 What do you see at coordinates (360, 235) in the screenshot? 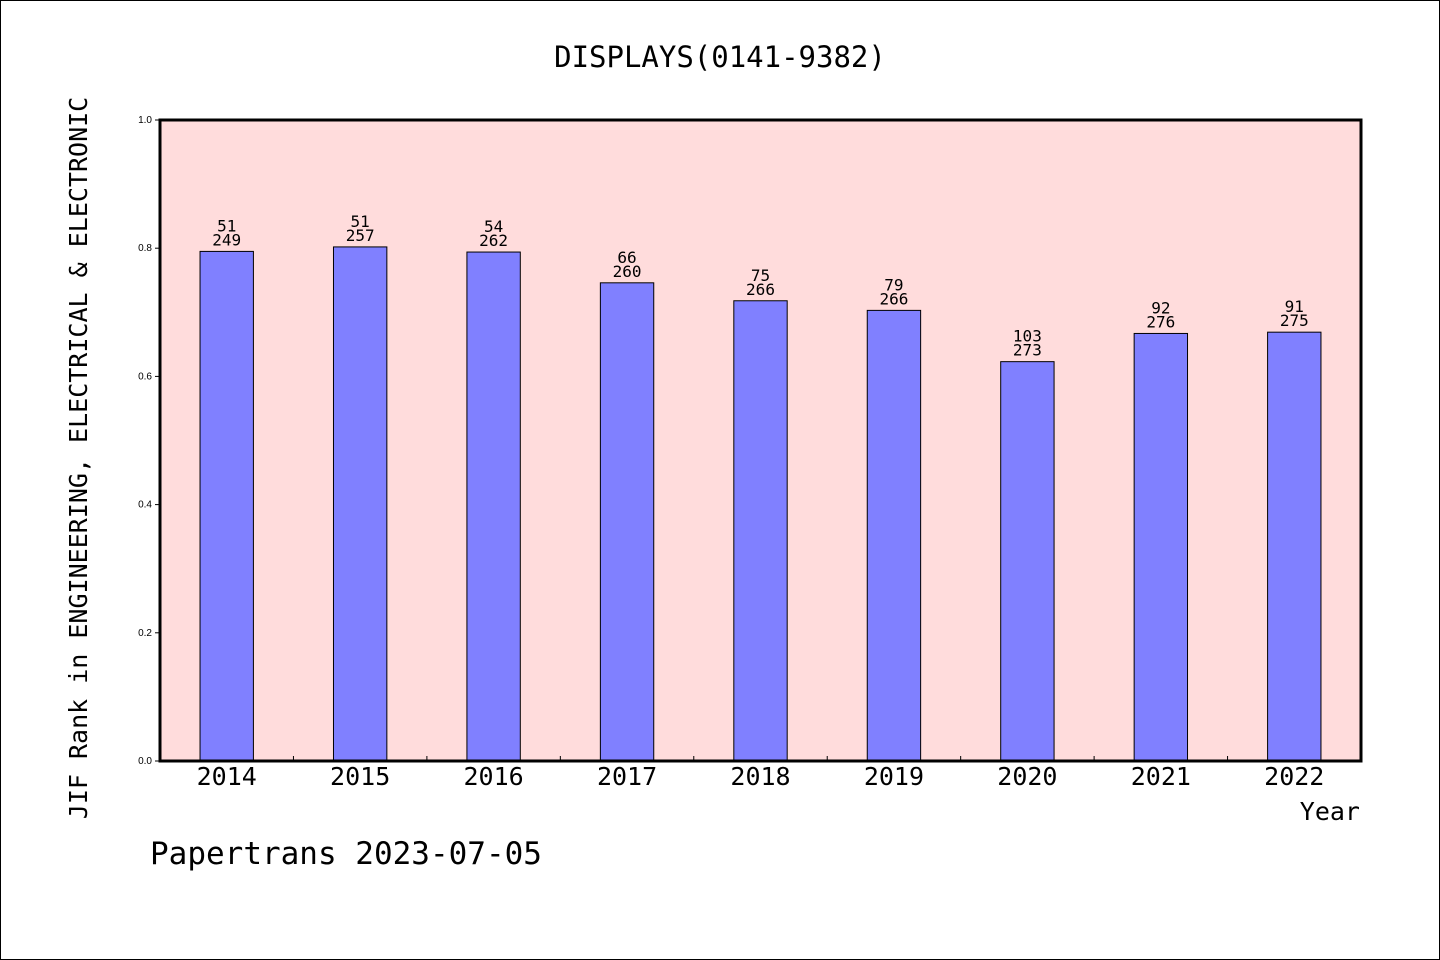
I see `total-label: 257` at bounding box center [360, 235].